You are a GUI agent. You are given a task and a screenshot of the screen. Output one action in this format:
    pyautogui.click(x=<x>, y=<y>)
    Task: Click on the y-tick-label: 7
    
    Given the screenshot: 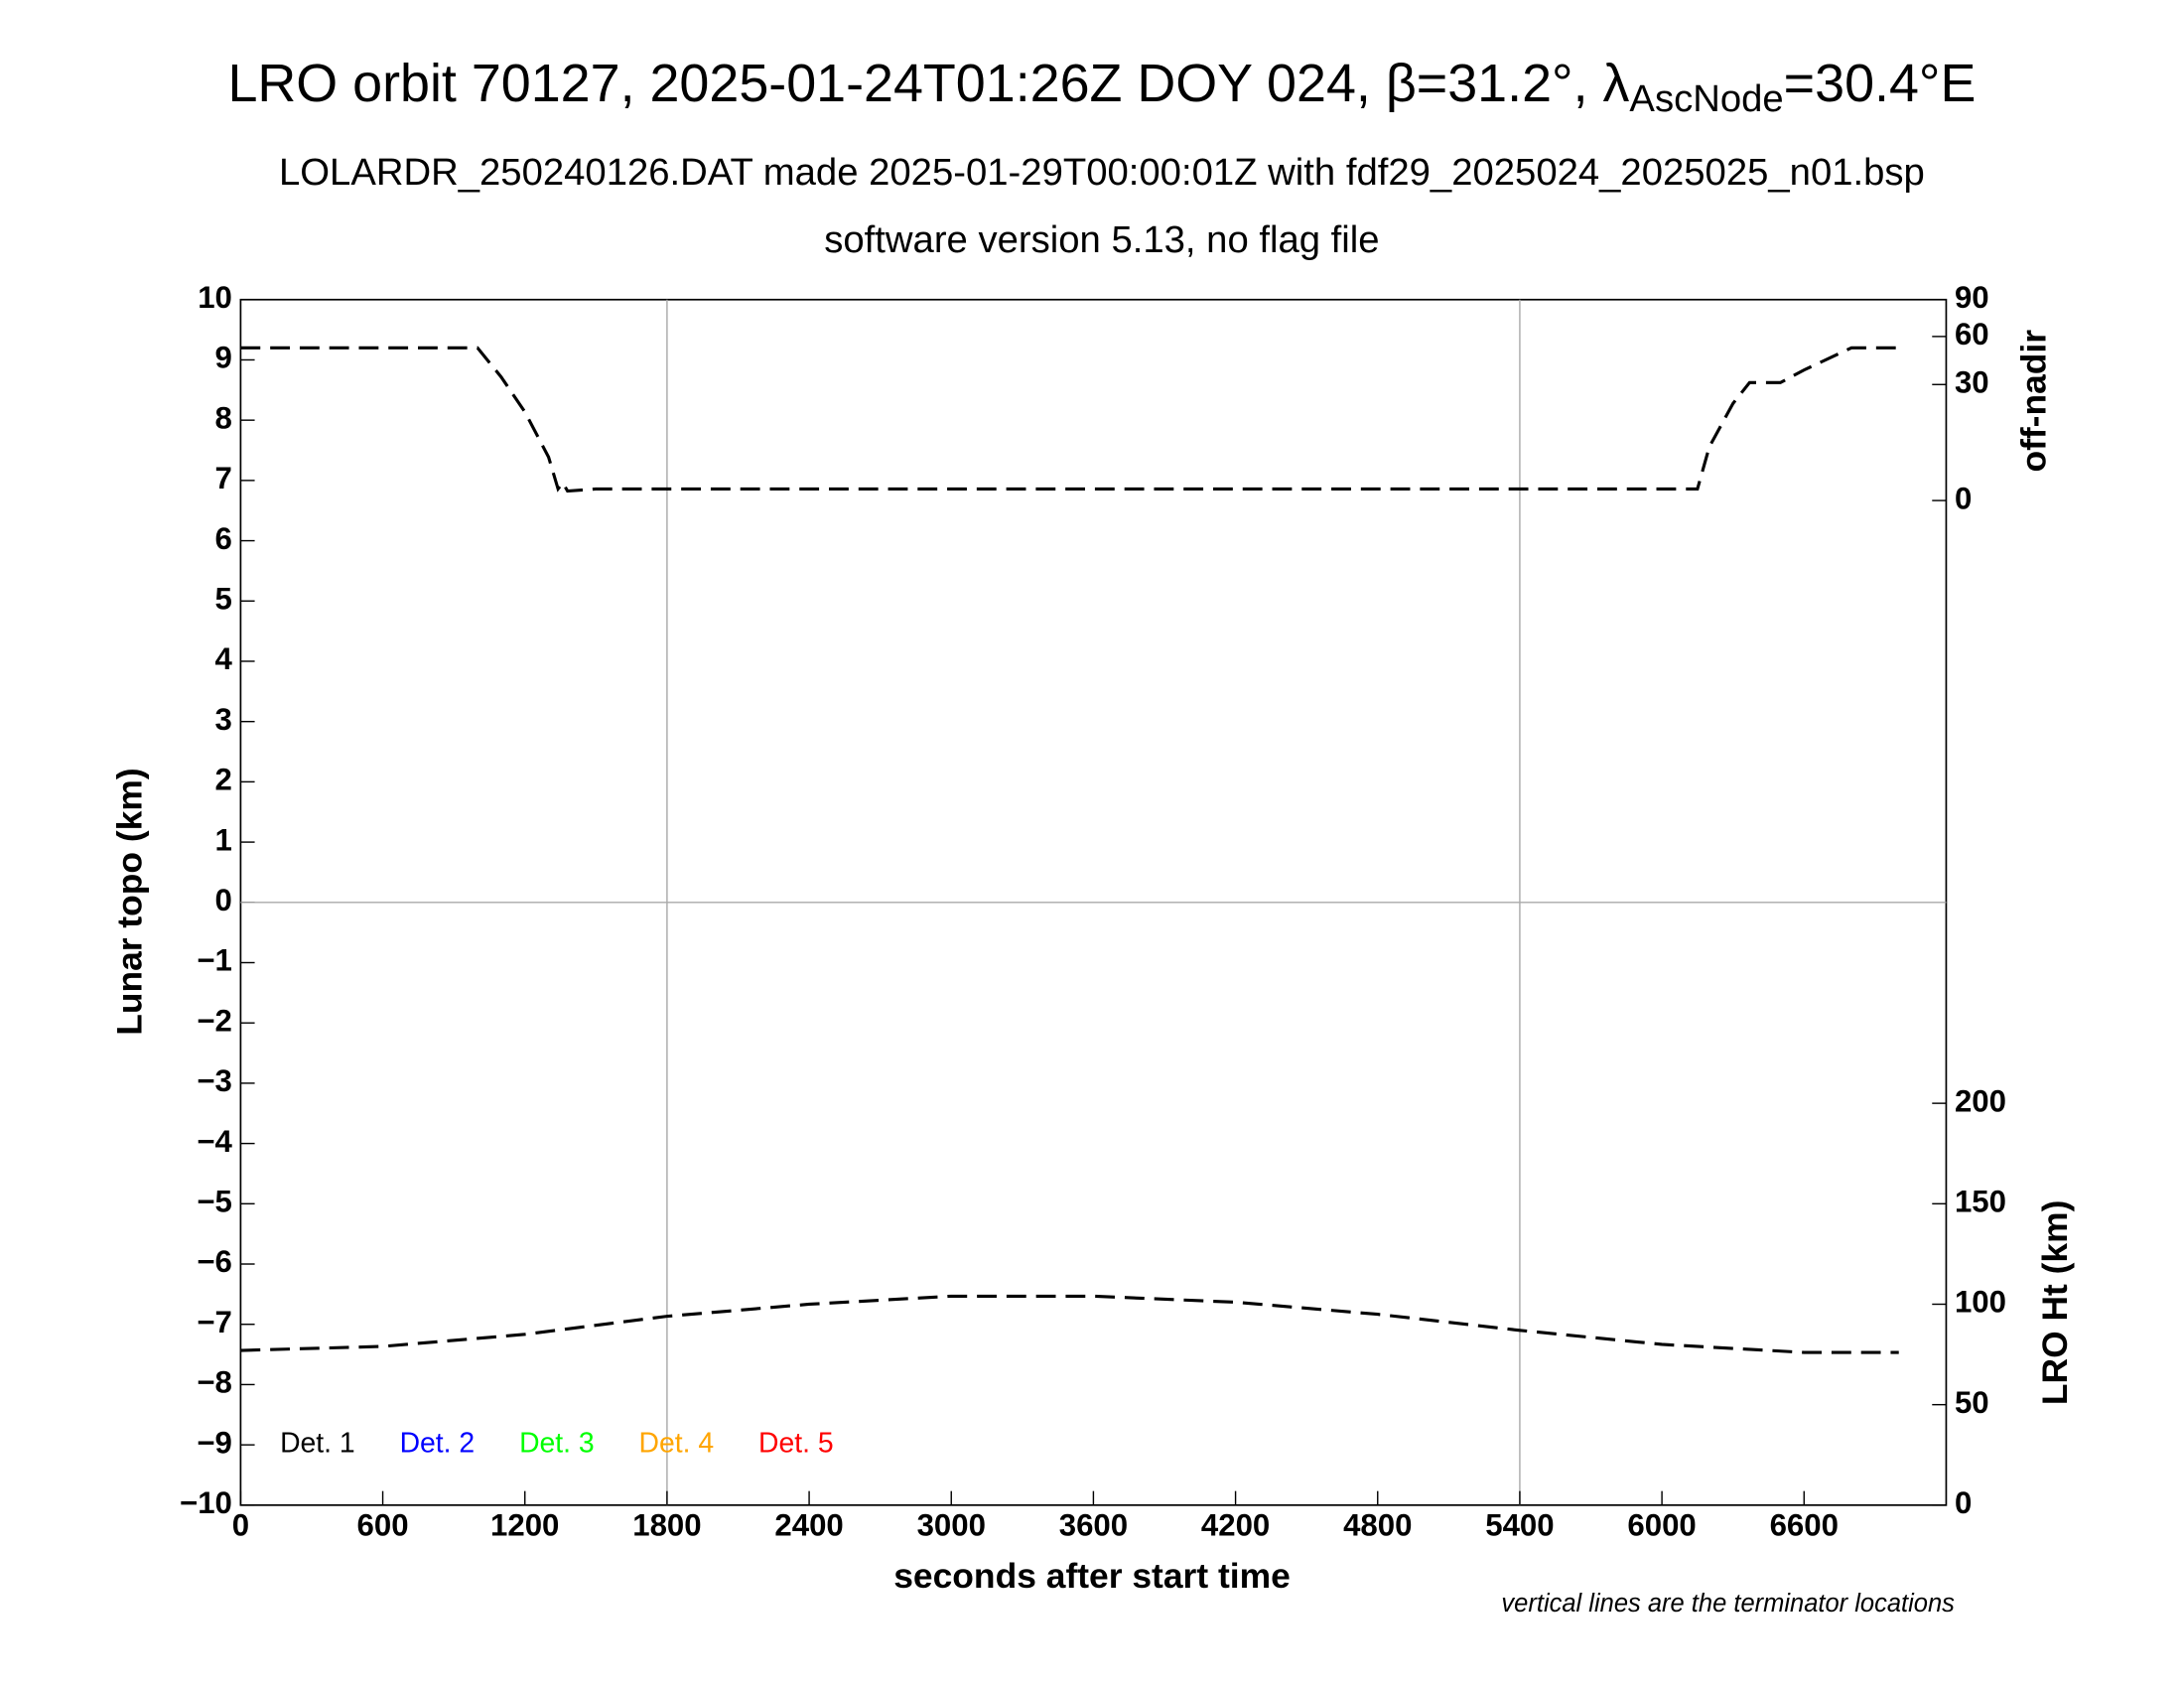 What is the action you would take?
    pyautogui.click(x=223, y=478)
    